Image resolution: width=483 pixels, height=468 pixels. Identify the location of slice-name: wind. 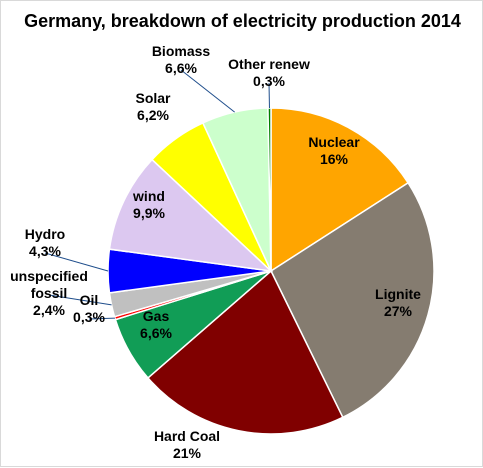
(148, 196).